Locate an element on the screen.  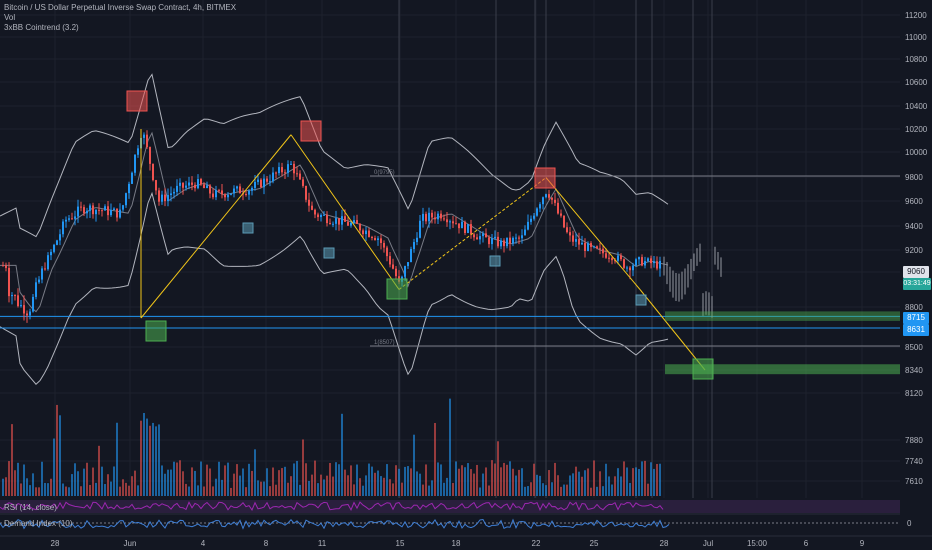
y-tick-label: 10000 is located at coordinates (916, 152).